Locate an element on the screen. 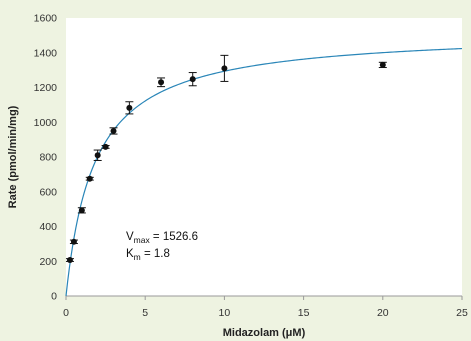 This screenshot has width=471, height=341. x-axis-ticks: 0 5 10 15 20 25 is located at coordinates (265, 307).